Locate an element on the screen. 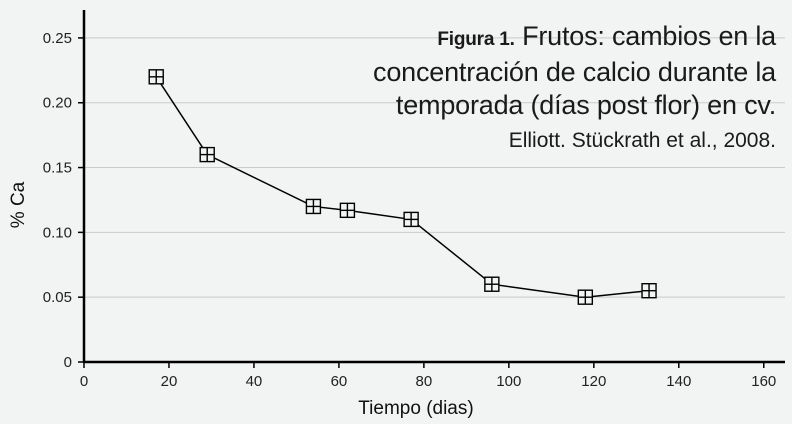 The height and width of the screenshot is (424, 792). y-tick-label: 0.10 is located at coordinates (57, 232).